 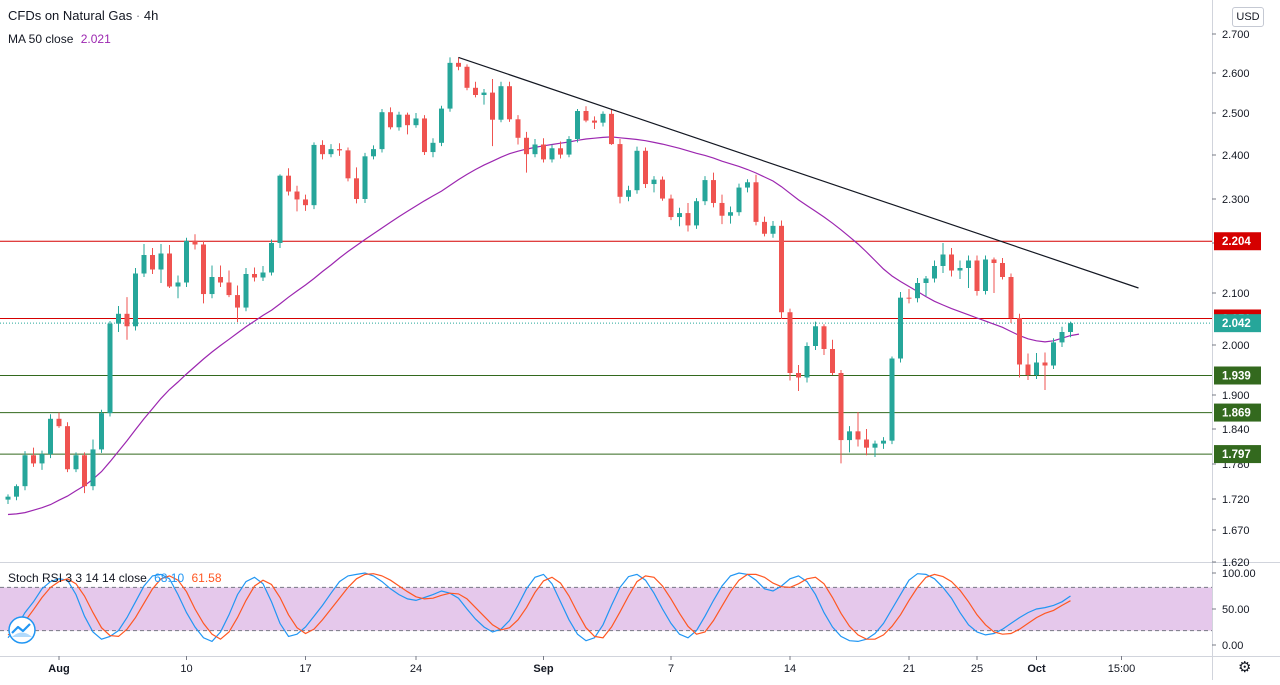 I want to click on y-tick-label: 1.720, so click(x=1236, y=500).